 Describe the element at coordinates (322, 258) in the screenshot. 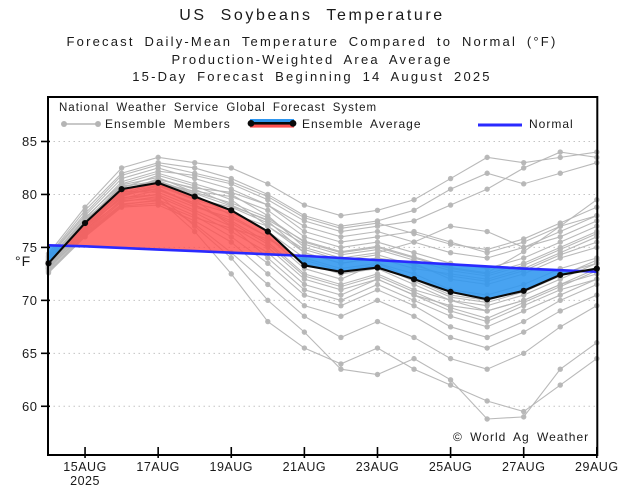

I see `normal-line` at that location.